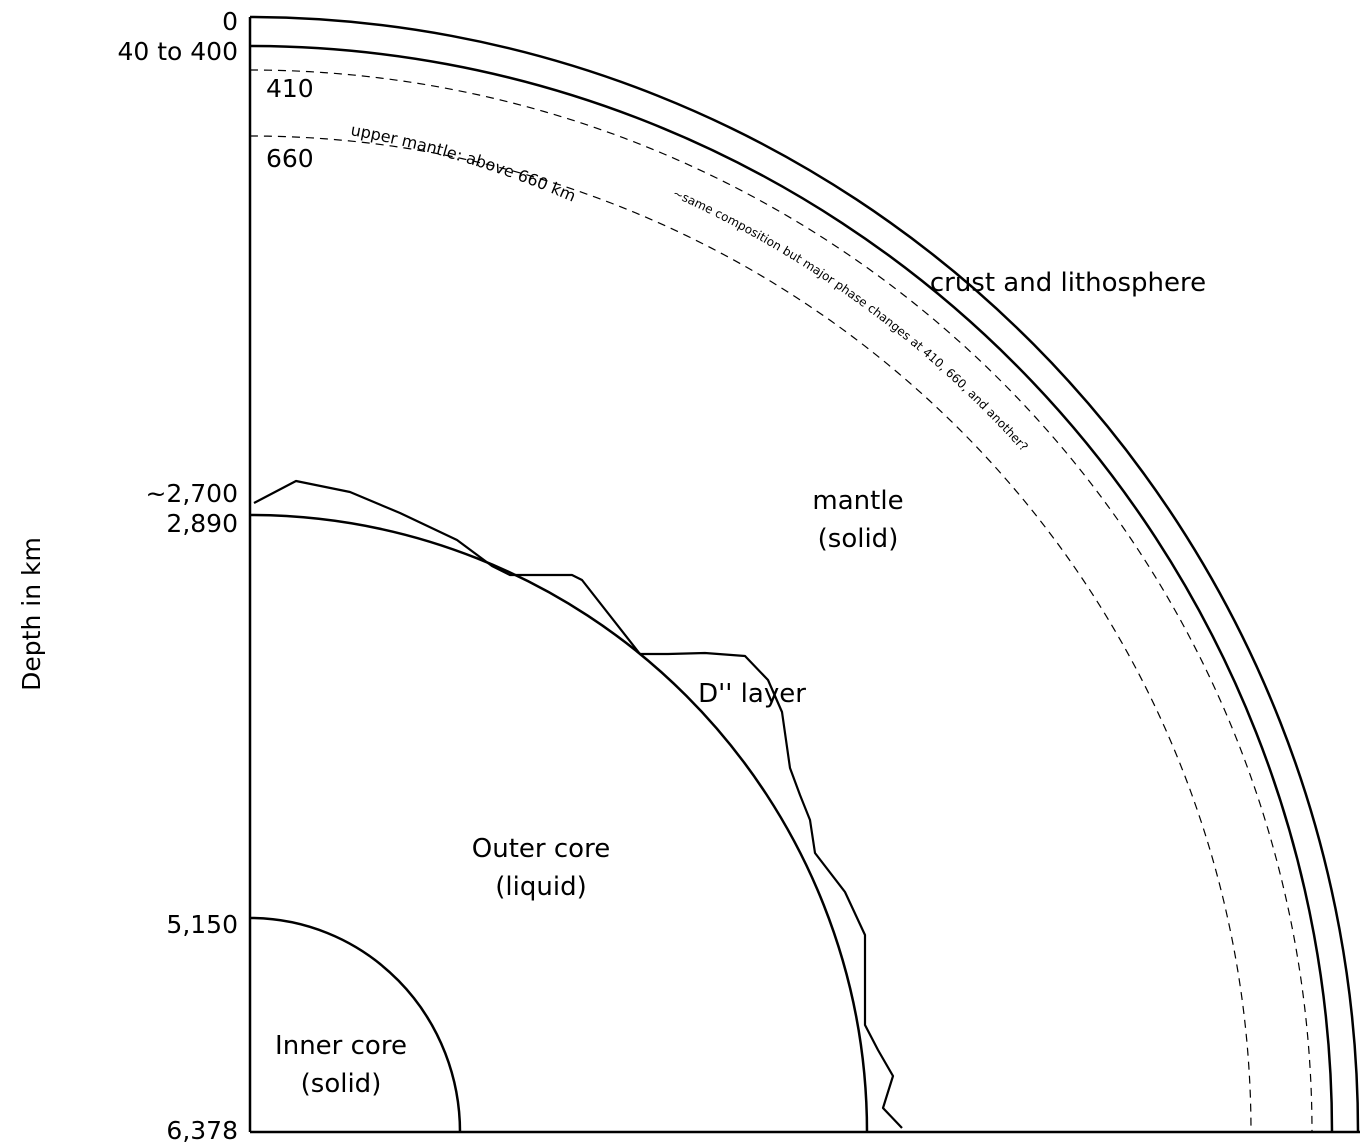 The height and width of the screenshot is (1144, 1369). Describe the element at coordinates (341, 1046) in the screenshot. I see `inner-core-label: Inner core` at that location.